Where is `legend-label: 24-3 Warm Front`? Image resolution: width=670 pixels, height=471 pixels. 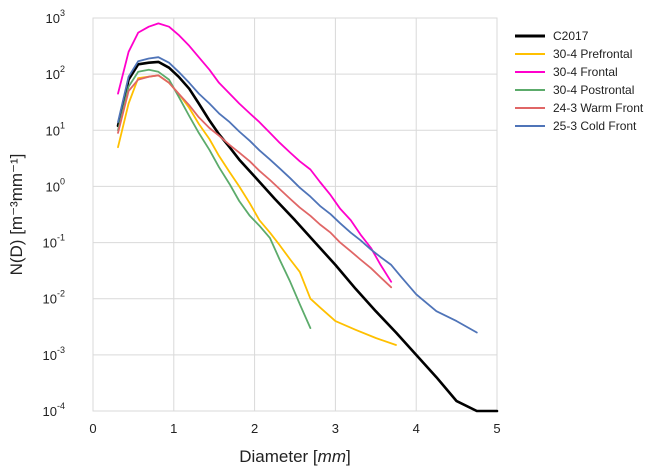
legend-label: 24-3 Warm Front is located at coordinates (598, 108).